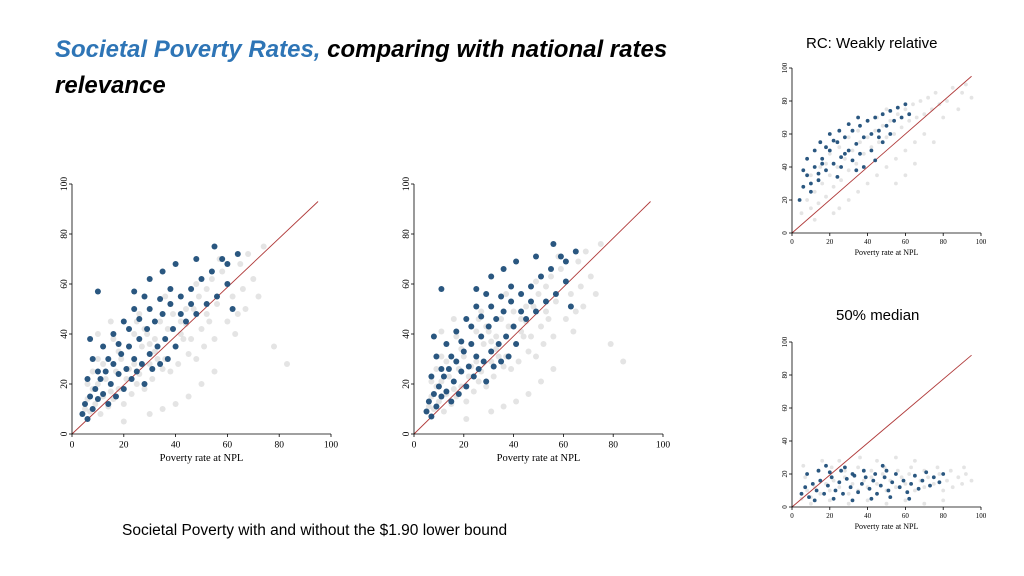 The height and width of the screenshot is (576, 1024). What do you see at coordinates (872, 43) in the screenshot?
I see `chart-title-rc-weakly-relative: RC: Weakly relative` at bounding box center [872, 43].